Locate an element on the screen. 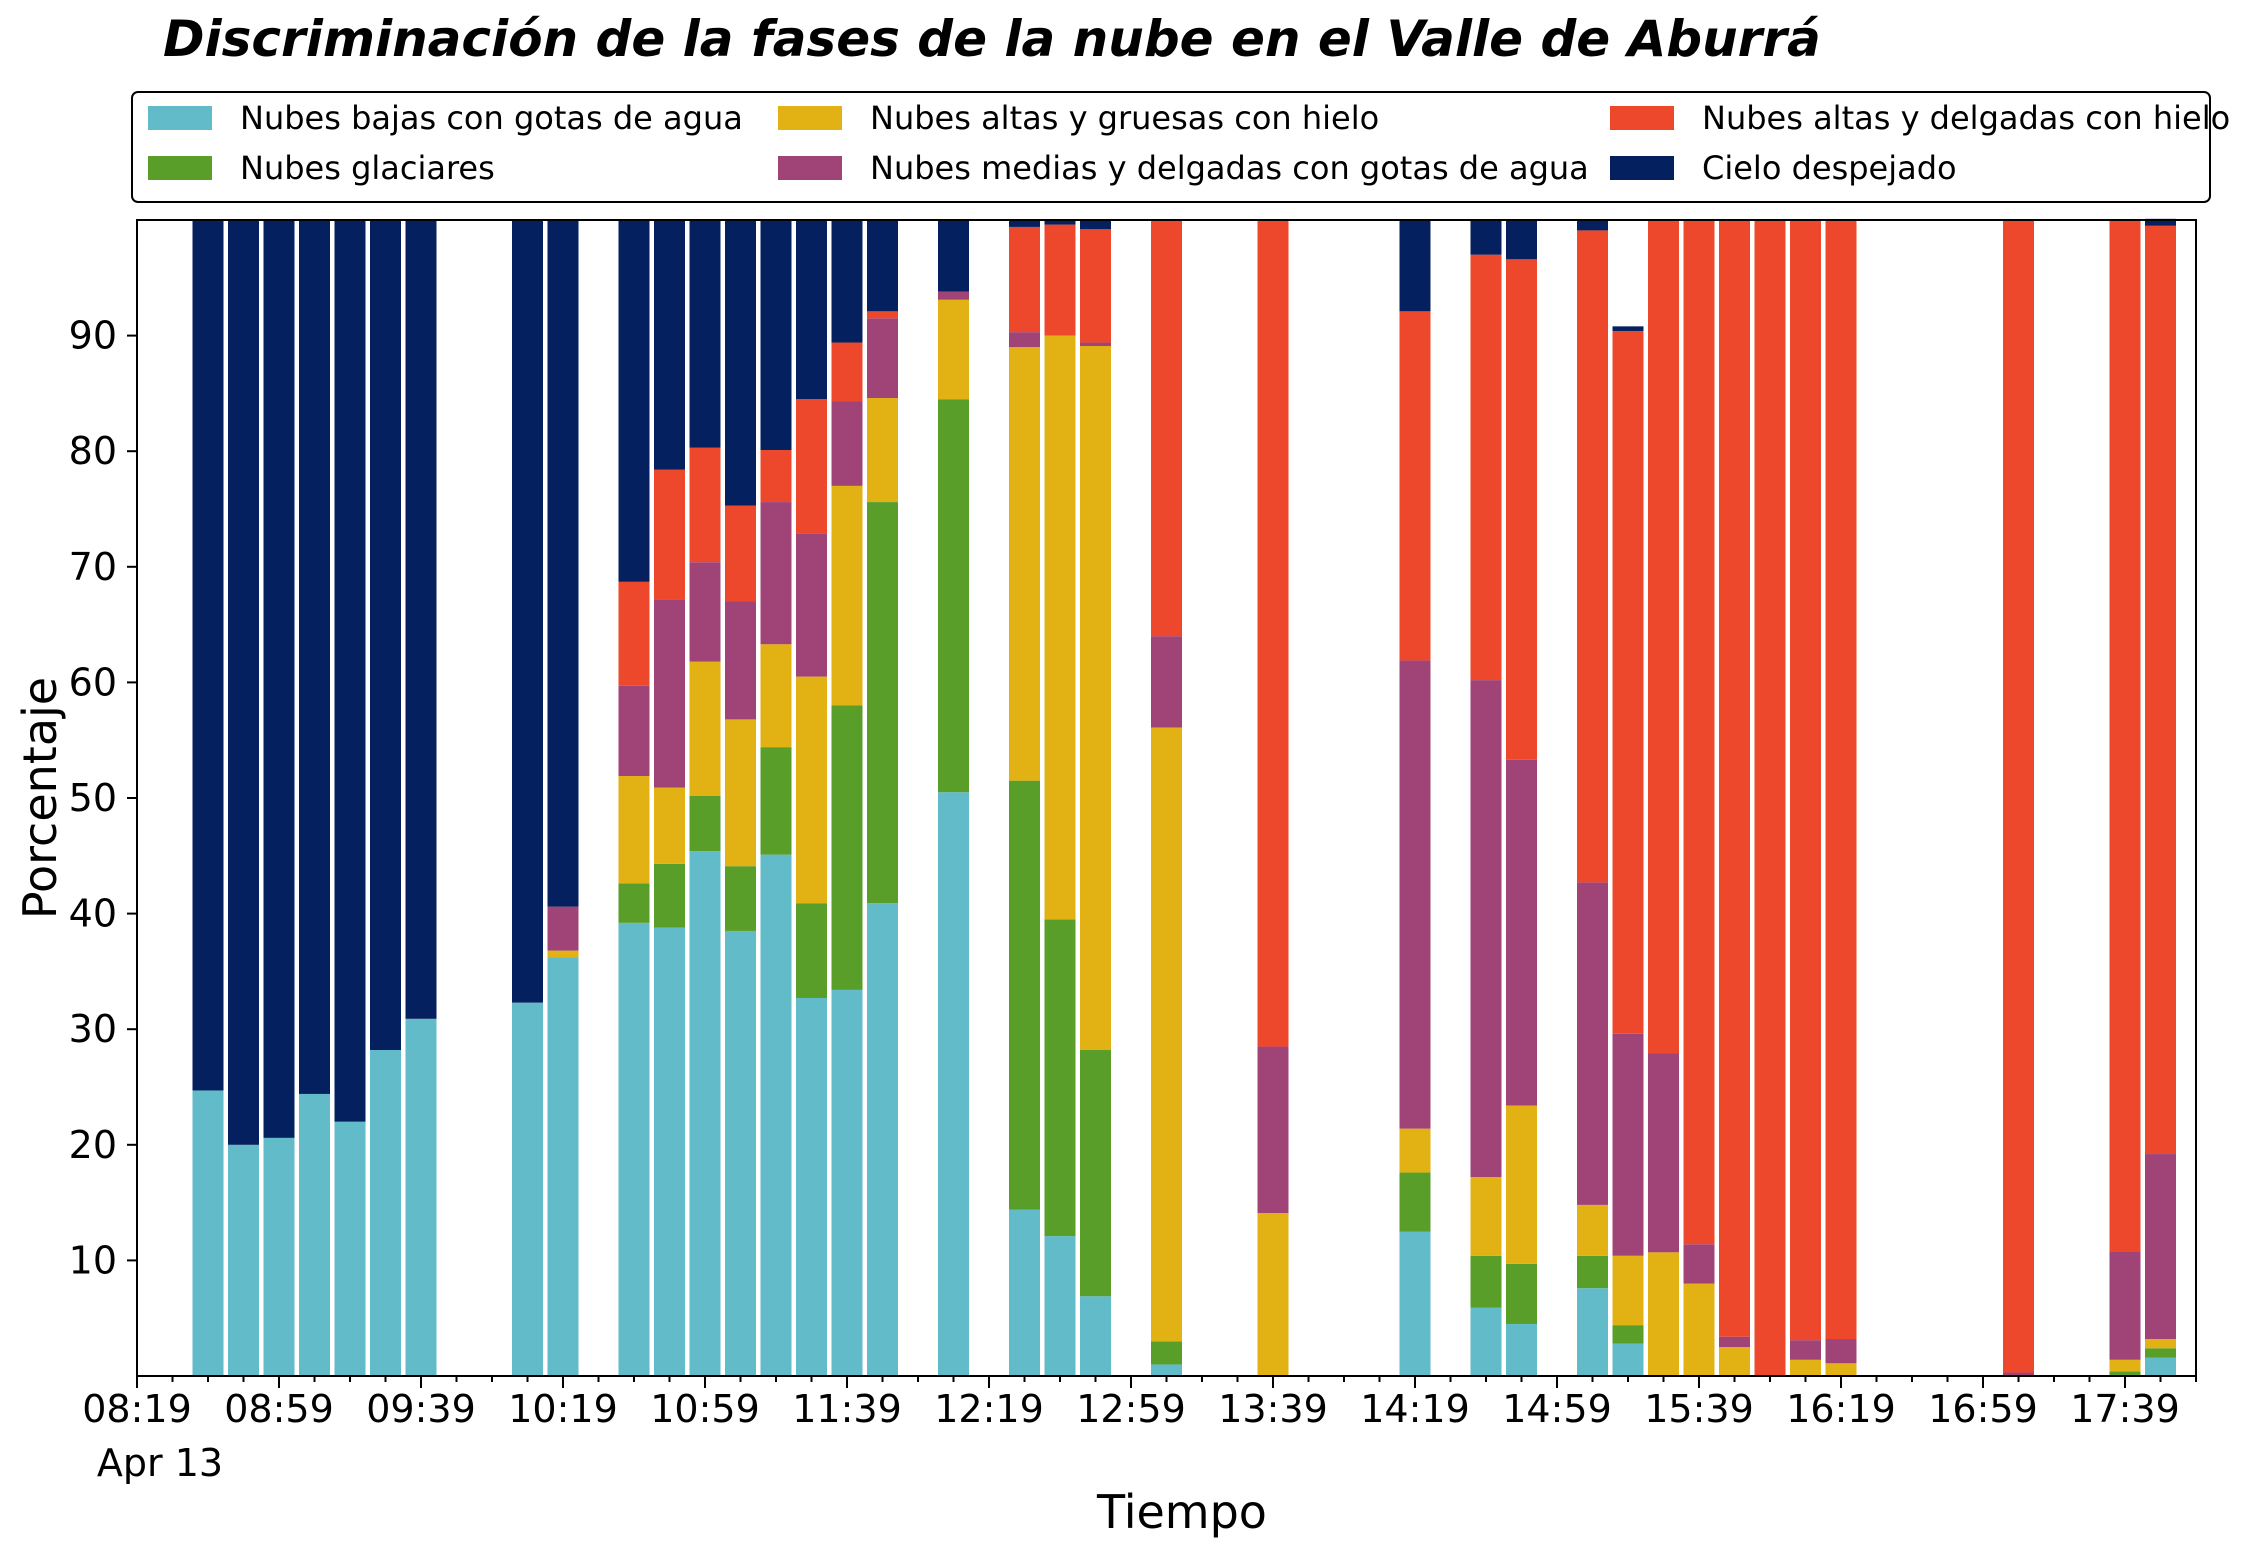 Image resolution: width=2244 pixels, height=1559 pixels. y-tick-label: 90 is located at coordinates (93, 336).